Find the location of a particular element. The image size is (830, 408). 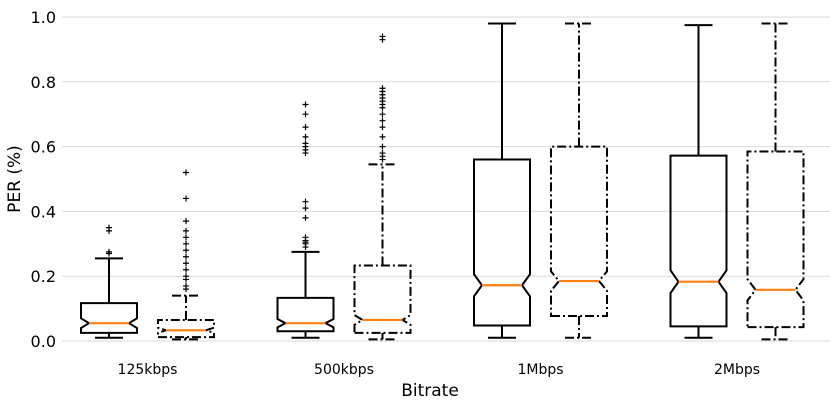

y-tick-label: 0.0 is located at coordinates (43, 341).